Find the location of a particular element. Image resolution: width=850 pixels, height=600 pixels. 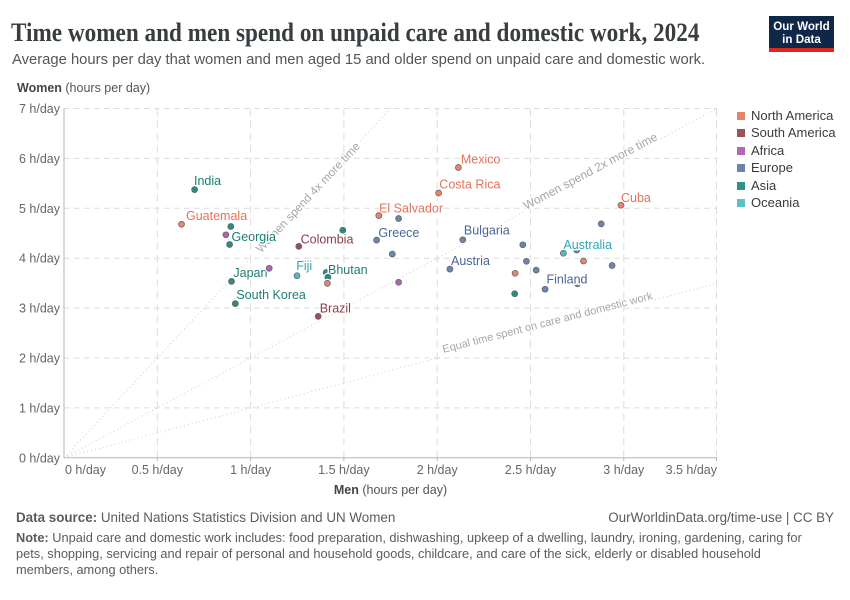

svg-text: Women (hours per day) is located at coordinates (83, 88).